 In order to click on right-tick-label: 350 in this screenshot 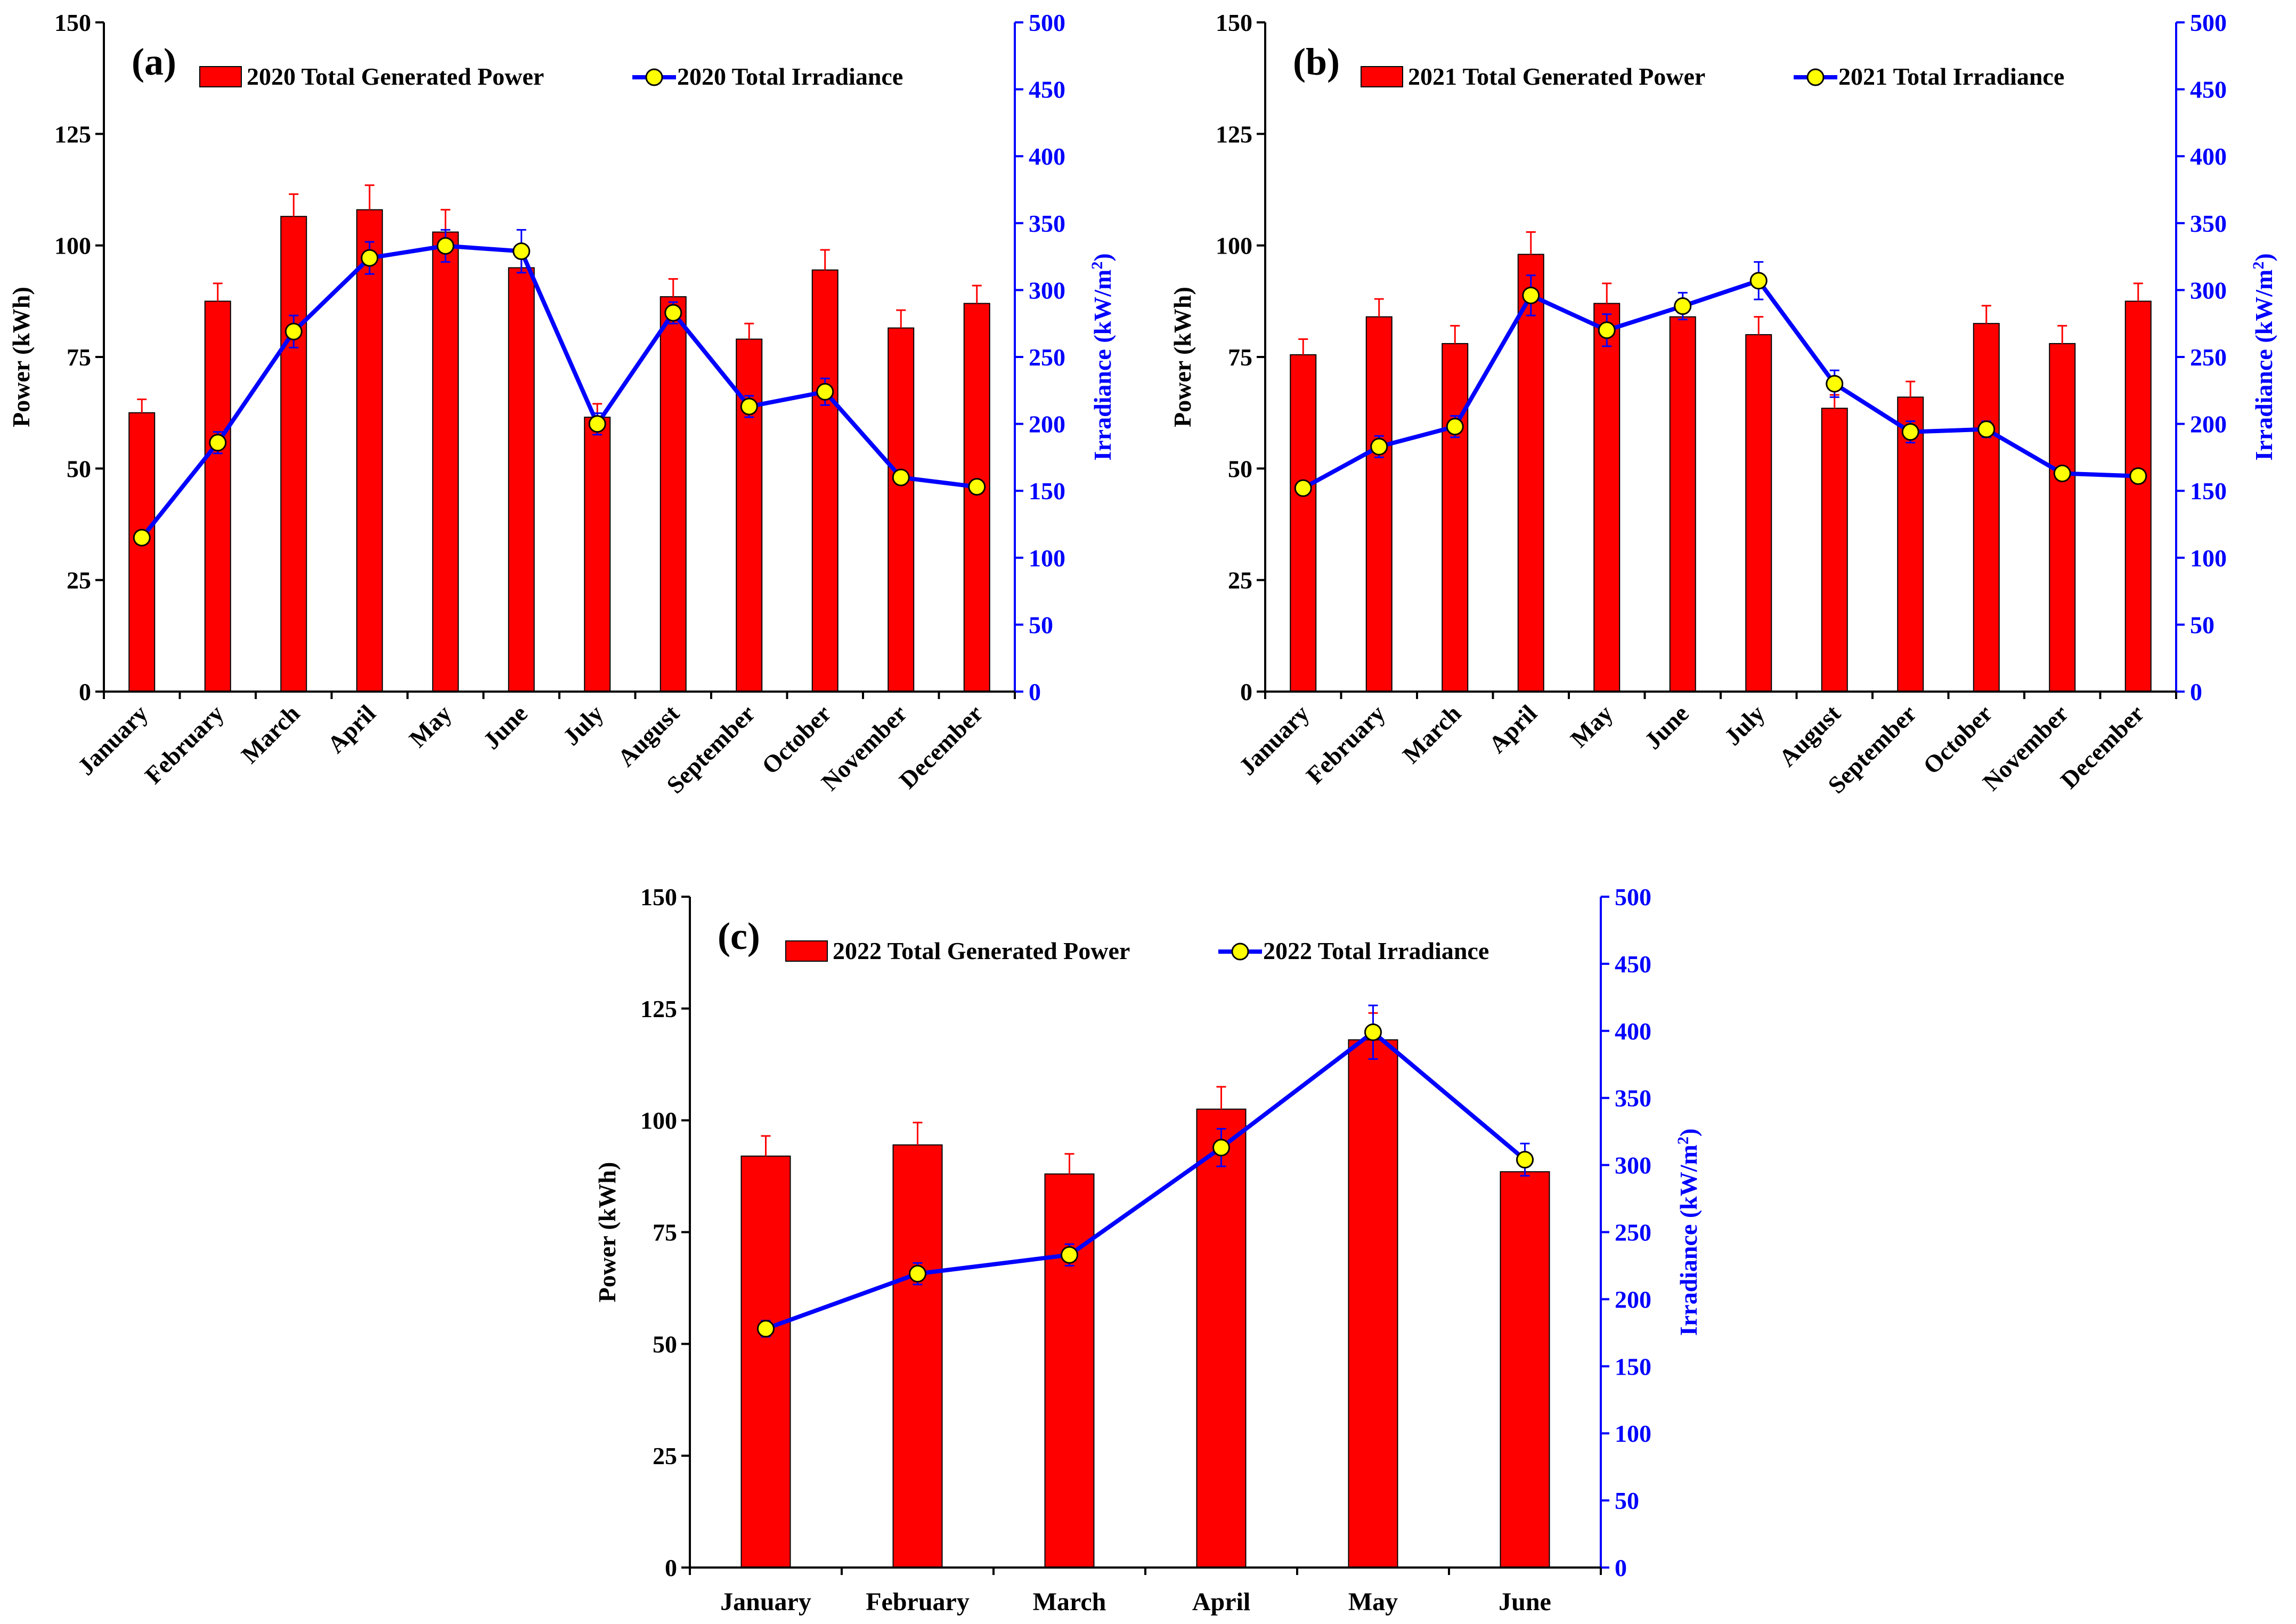, I will do `click(1633, 1098)`.